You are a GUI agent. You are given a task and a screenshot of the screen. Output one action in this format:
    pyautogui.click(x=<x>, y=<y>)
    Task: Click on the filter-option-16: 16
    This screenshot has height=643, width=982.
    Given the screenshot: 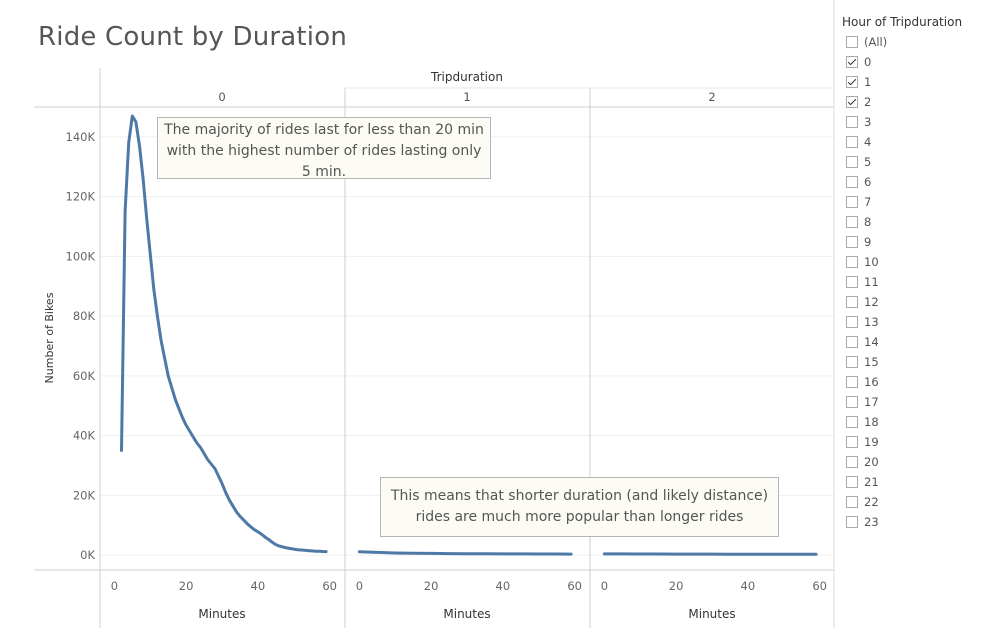 What is the action you would take?
    pyautogui.click(x=911, y=382)
    